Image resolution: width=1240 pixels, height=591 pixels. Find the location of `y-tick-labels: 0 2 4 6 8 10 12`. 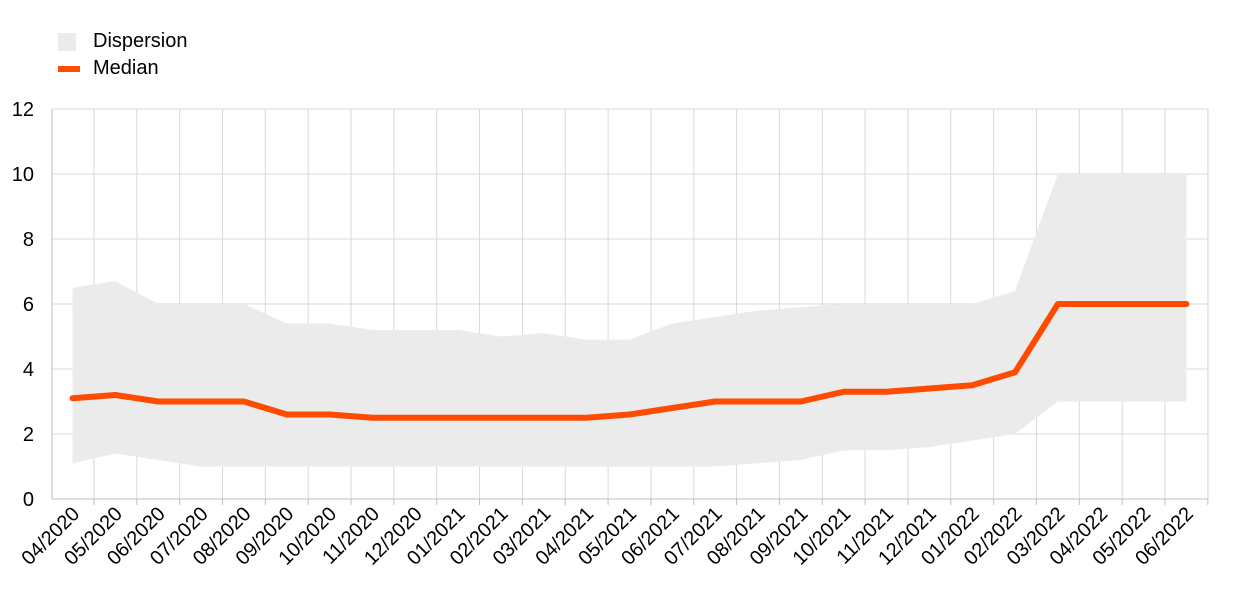

y-tick-labels: 0 2 4 6 8 10 12 is located at coordinates (23, 305).